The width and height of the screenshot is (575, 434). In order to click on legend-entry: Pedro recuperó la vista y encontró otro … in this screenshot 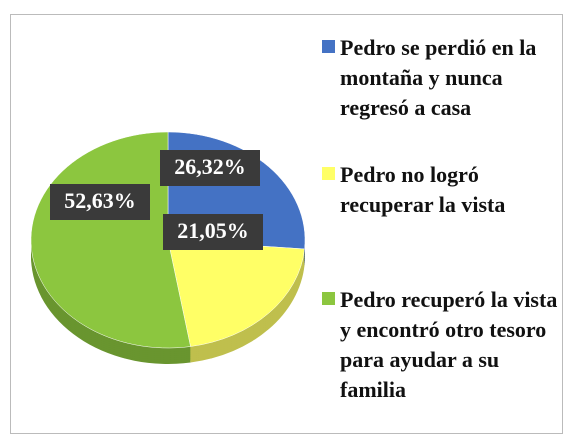, I will do `click(441, 345)`.